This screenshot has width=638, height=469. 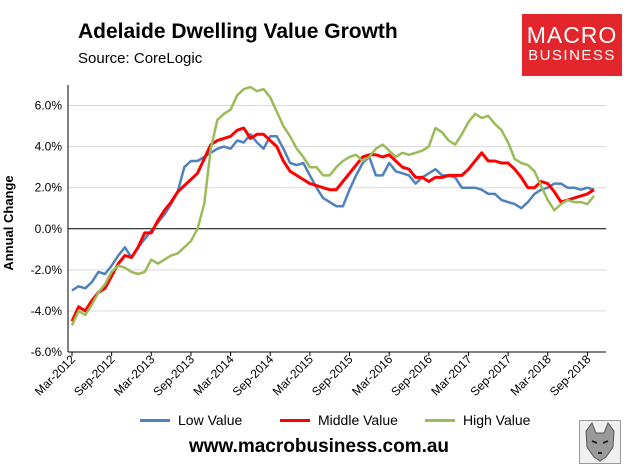 What do you see at coordinates (173, 375) in the screenshot?
I see `x-tick-label: Sep-2013` at bounding box center [173, 375].